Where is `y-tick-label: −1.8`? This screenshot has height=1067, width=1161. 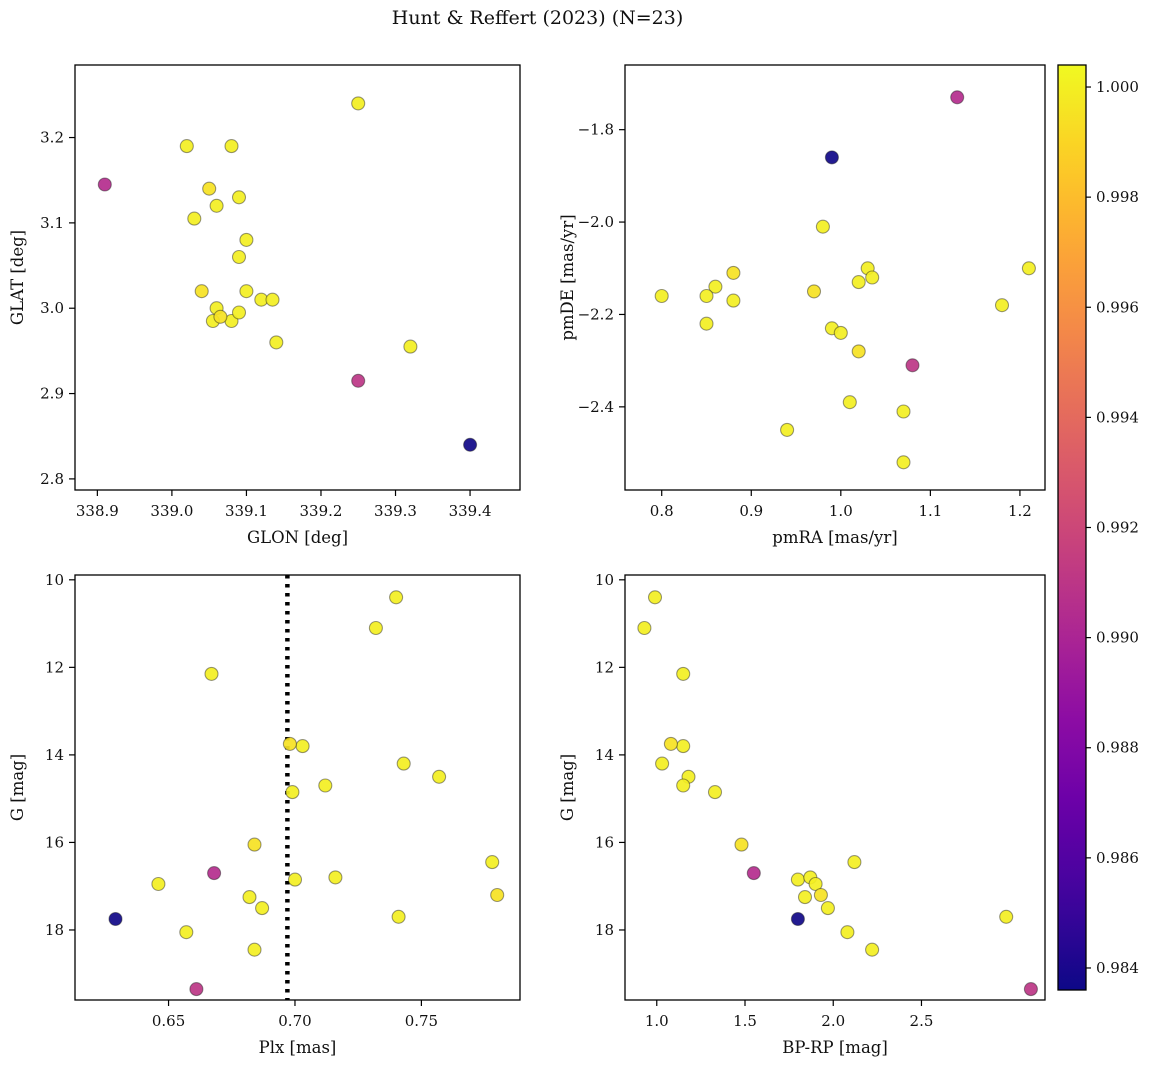 y-tick-label: −1.8 is located at coordinates (596, 130).